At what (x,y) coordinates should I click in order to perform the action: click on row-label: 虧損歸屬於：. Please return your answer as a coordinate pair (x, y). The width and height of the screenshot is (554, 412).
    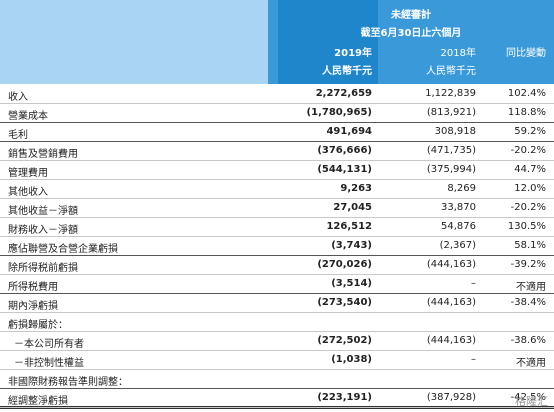
    Looking at the image, I should click on (38, 325).